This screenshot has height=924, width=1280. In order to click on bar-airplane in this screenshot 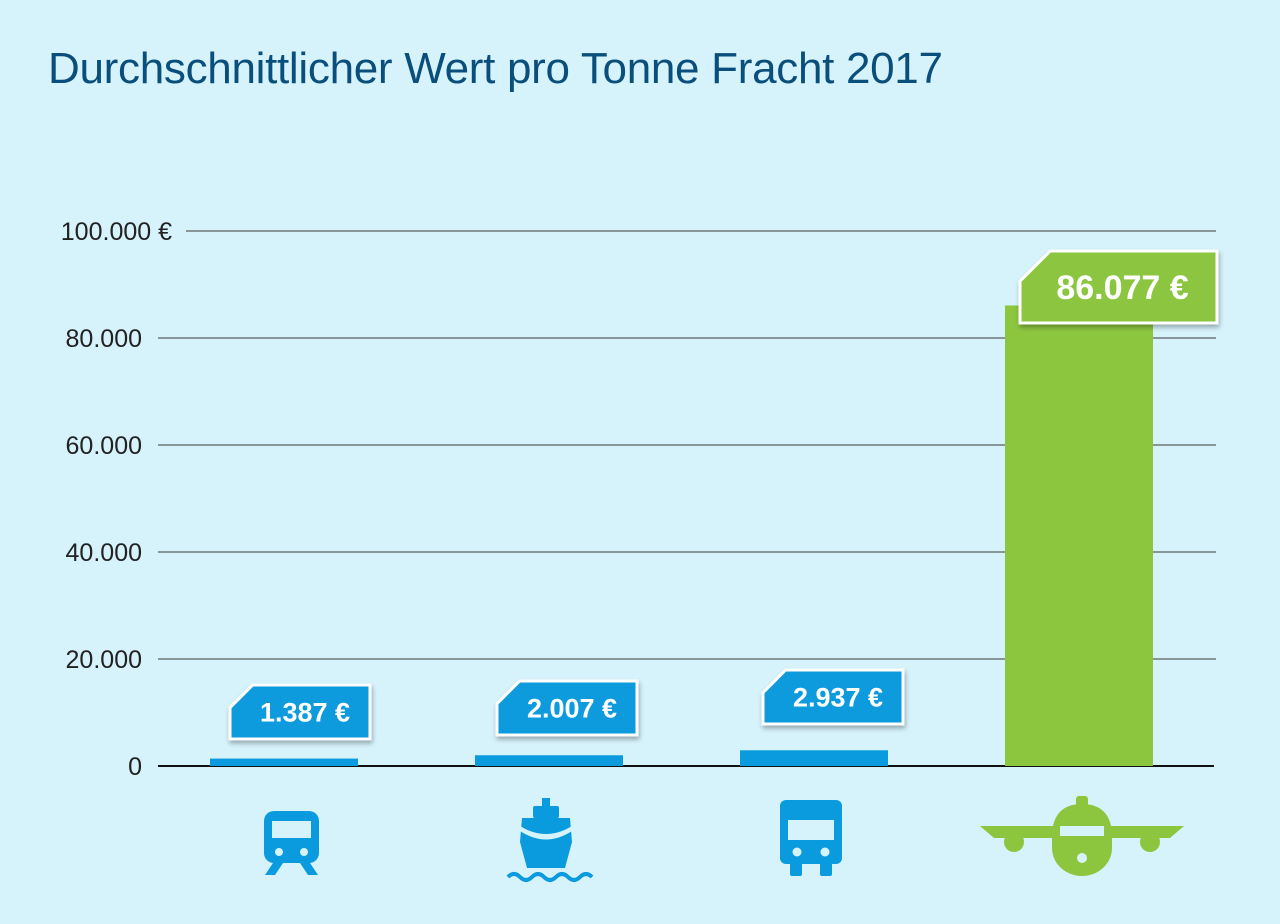, I will do `click(1079, 535)`.